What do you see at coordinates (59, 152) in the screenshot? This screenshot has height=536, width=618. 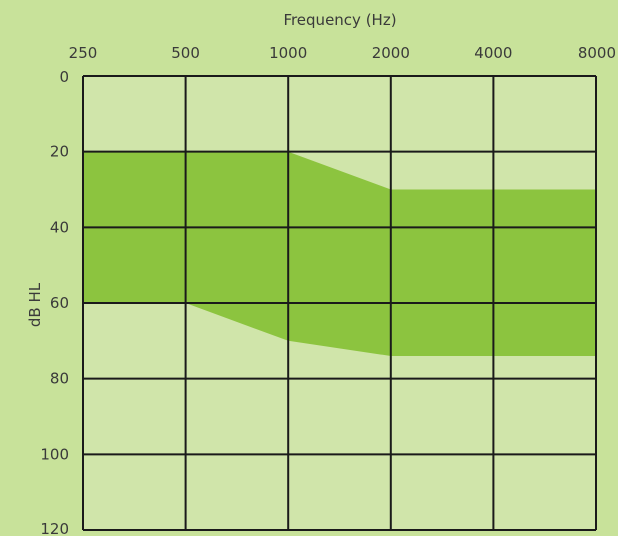 I see `y-tick-label-20: 20` at bounding box center [59, 152].